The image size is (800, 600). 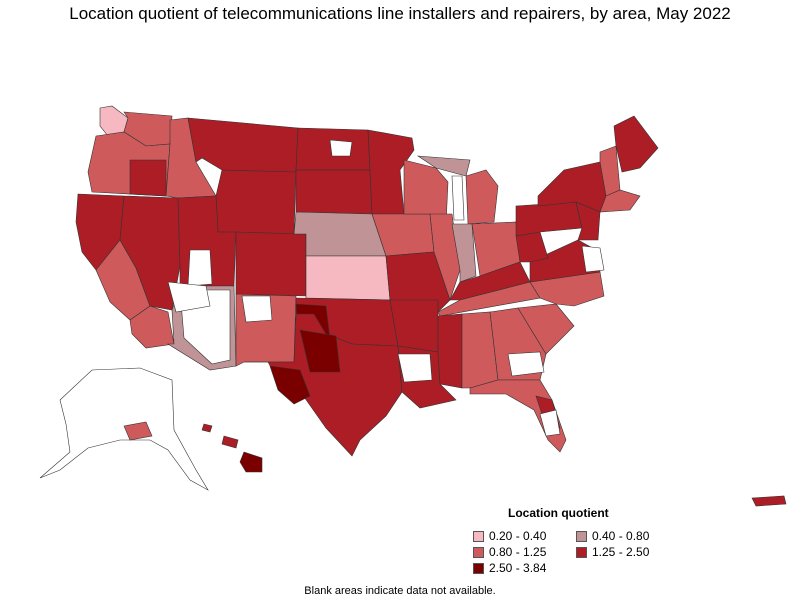 What do you see at coordinates (482, 197) in the screenshot?
I see `region-michigan` at bounding box center [482, 197].